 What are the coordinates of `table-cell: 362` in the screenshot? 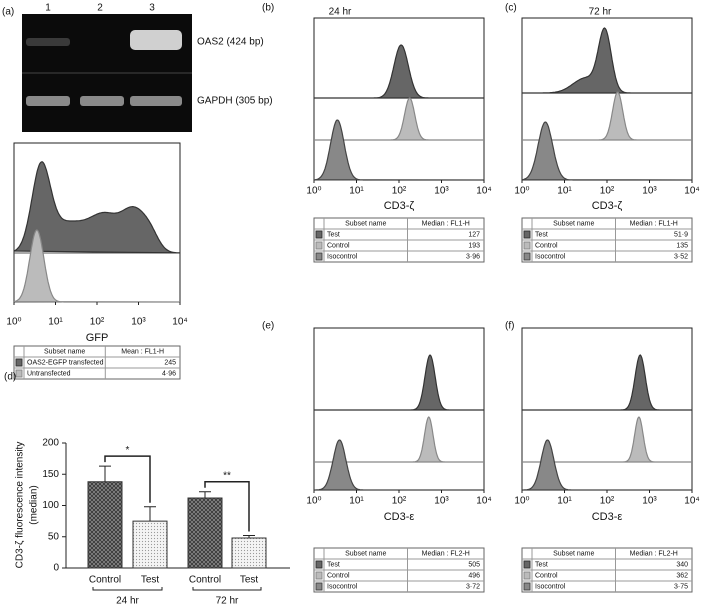 It's located at (682, 575).